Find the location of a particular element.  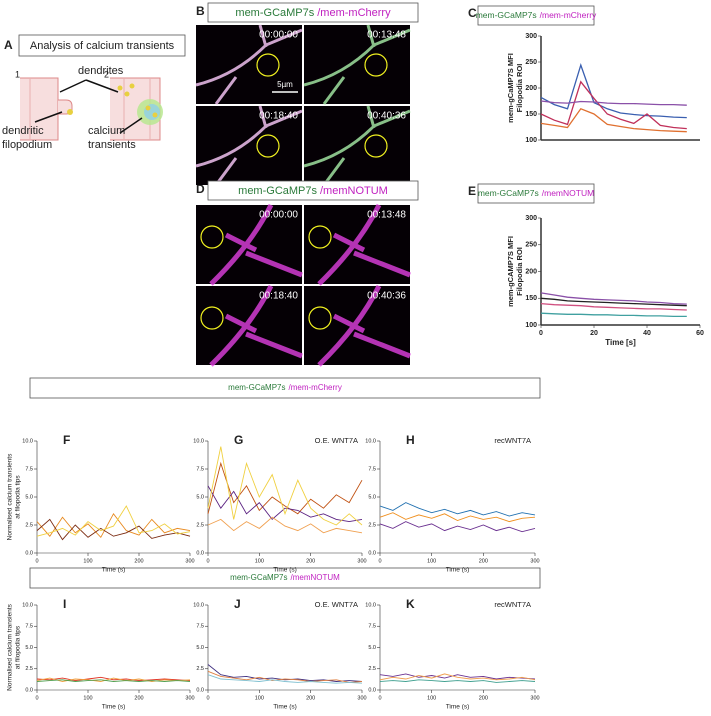

diagram-label: dendritic is located at coordinates (23, 131).